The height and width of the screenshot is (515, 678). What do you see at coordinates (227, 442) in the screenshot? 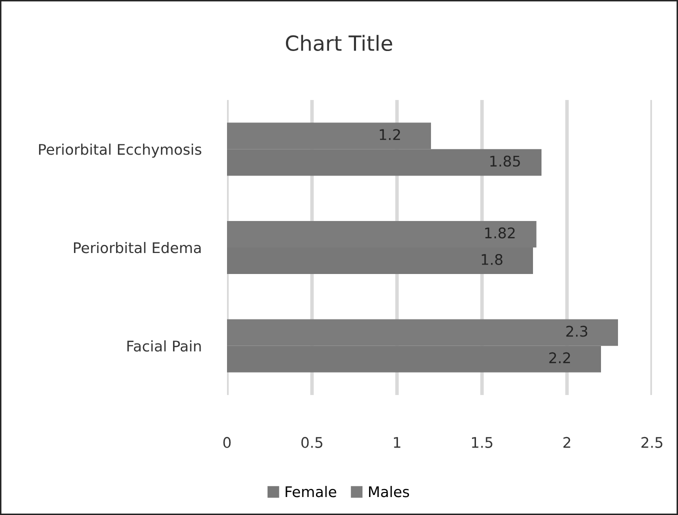
I see `x-tick-label: 0` at bounding box center [227, 442].